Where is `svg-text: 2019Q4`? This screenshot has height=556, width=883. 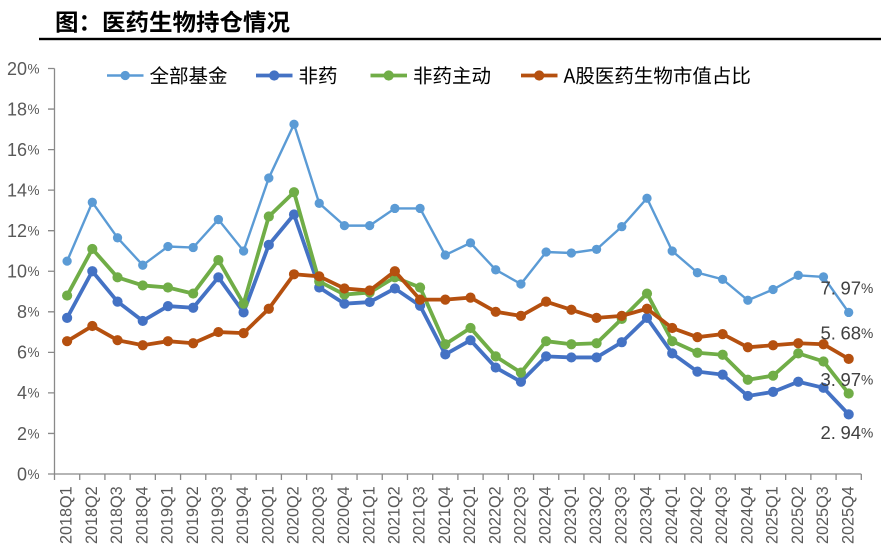
svg-text: 2019Q4 is located at coordinates (243, 515).